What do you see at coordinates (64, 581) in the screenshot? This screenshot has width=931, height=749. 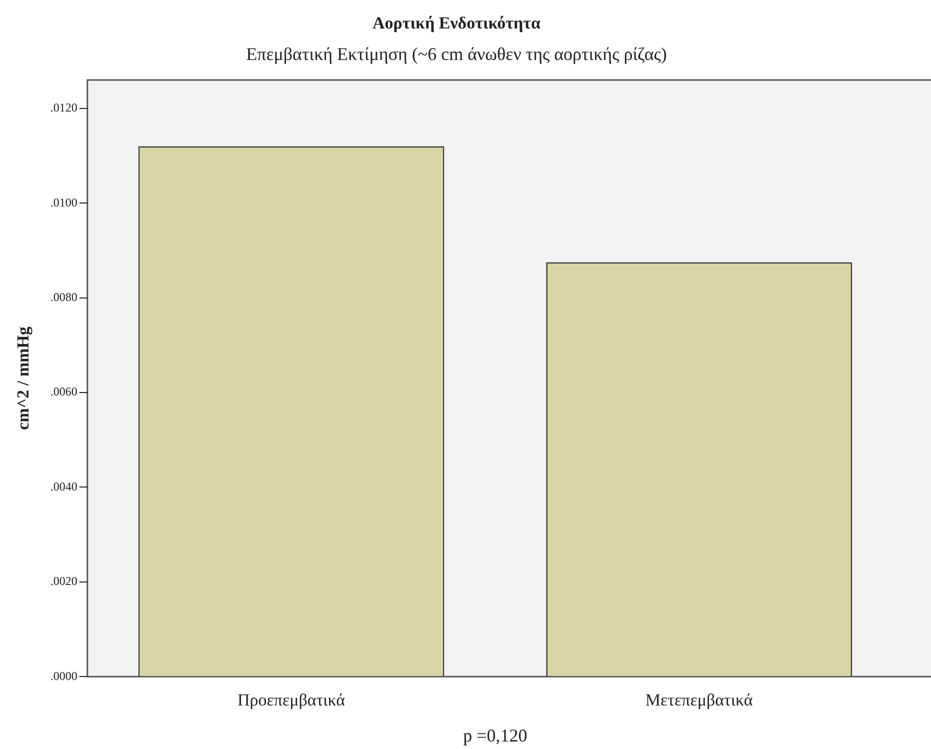 I see `y-tick-label: .0020` at bounding box center [64, 581].